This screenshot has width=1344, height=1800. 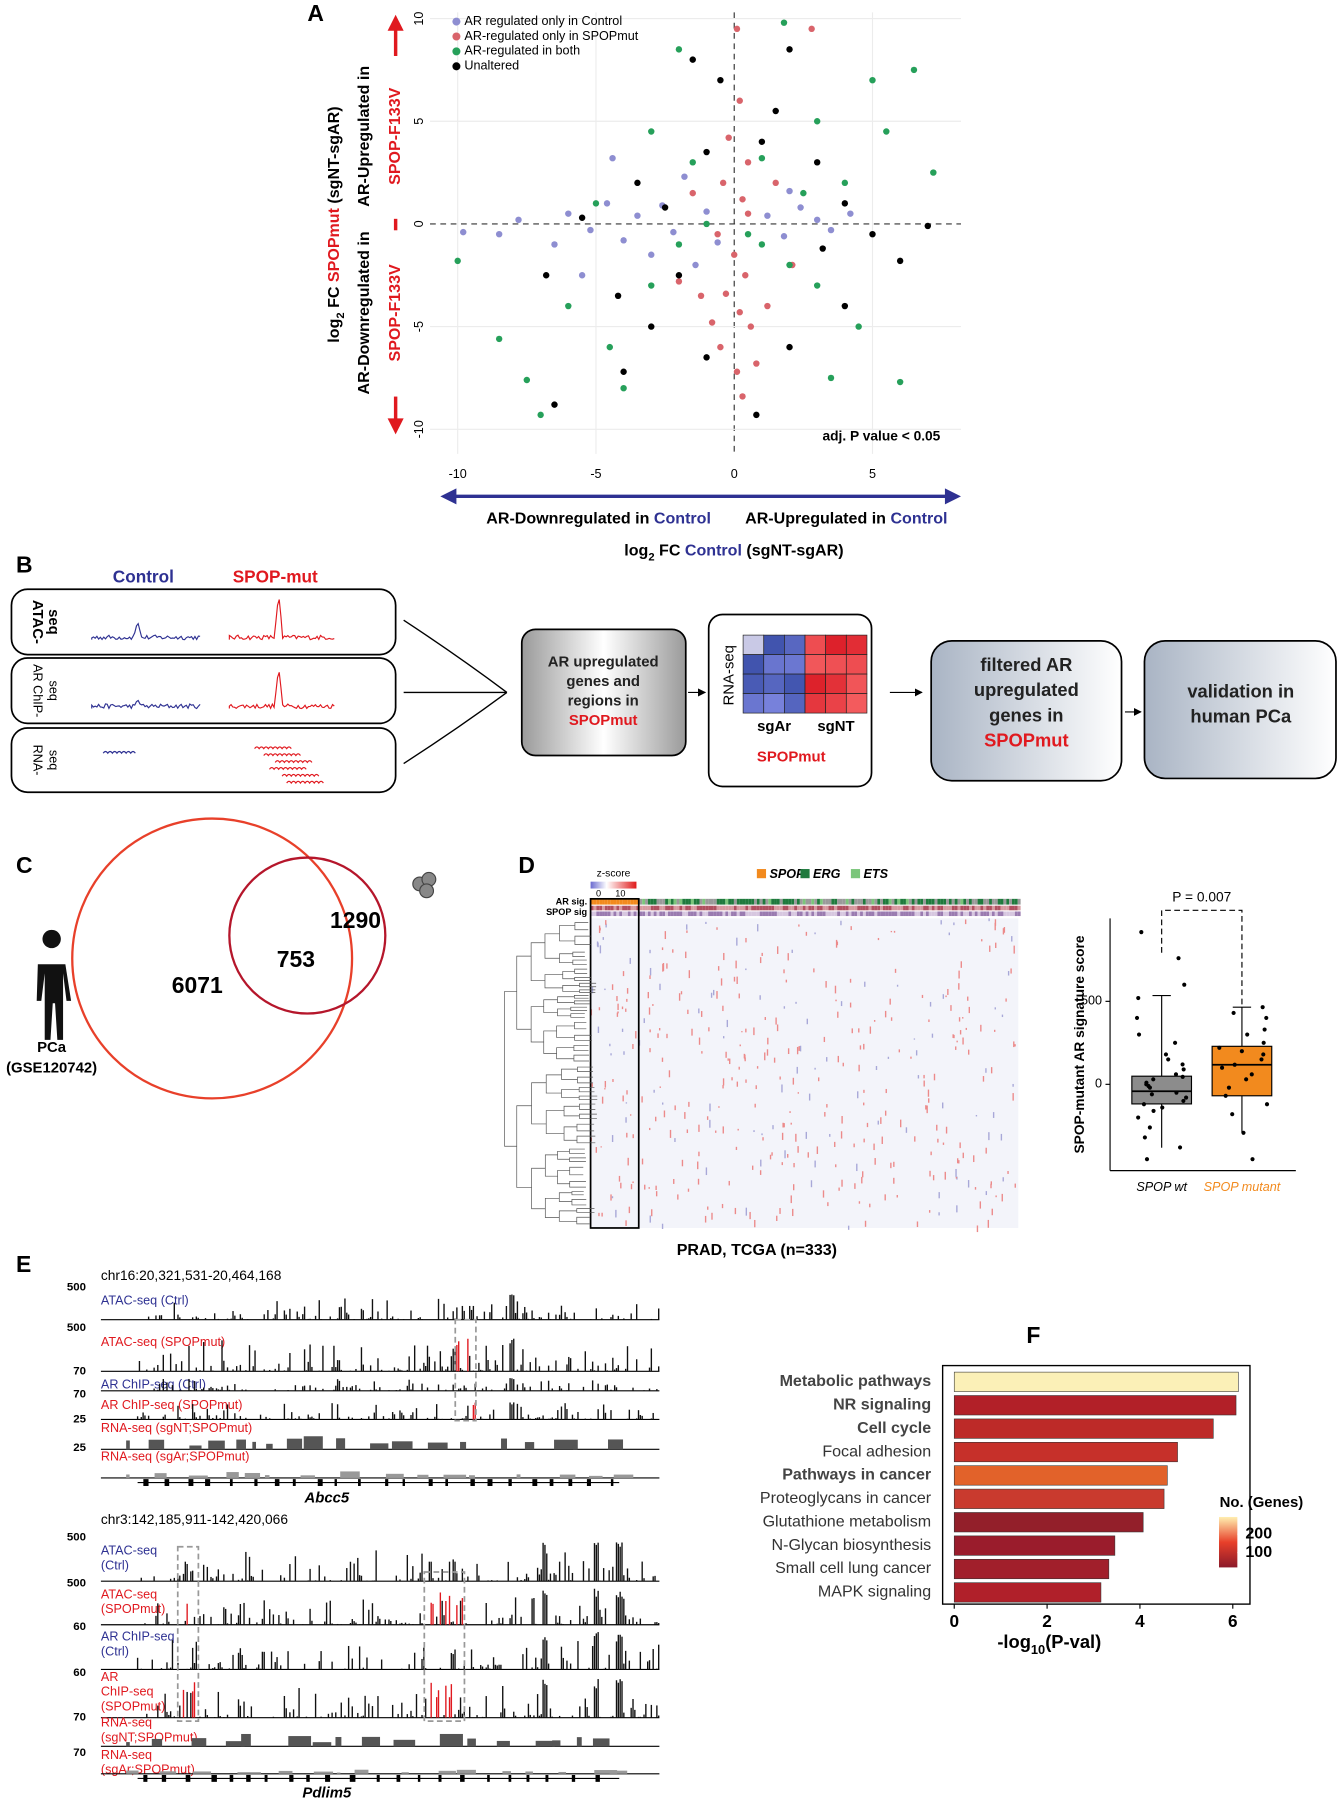 I want to click on venn-count: 1290, so click(x=355, y=920).